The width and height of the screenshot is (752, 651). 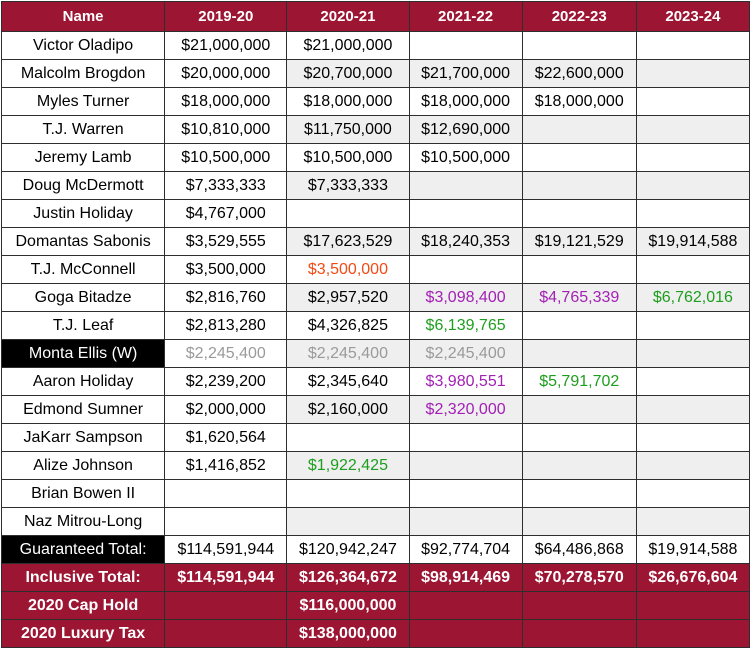 I want to click on player-name: Justin Holiday, so click(x=83, y=213).